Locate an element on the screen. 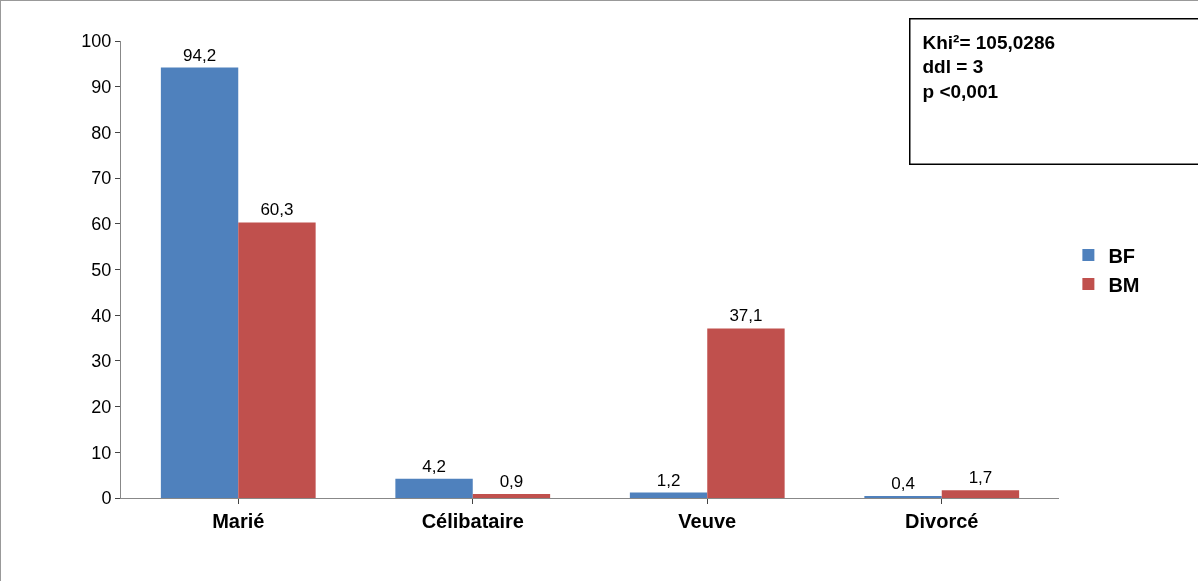 The width and height of the screenshot is (1198, 581). x-tick-label: Divorcé is located at coordinates (942, 521).